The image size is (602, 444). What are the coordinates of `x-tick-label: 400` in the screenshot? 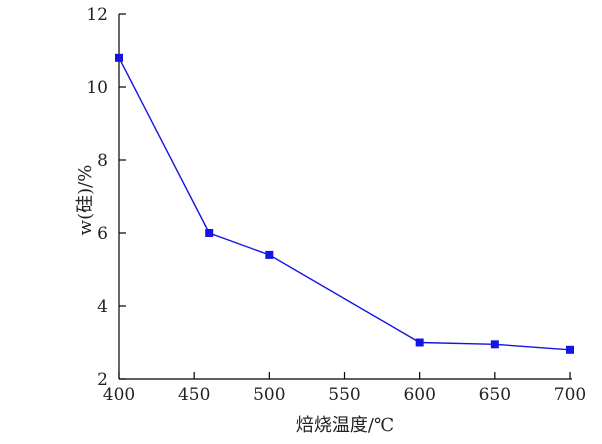 It's located at (119, 395).